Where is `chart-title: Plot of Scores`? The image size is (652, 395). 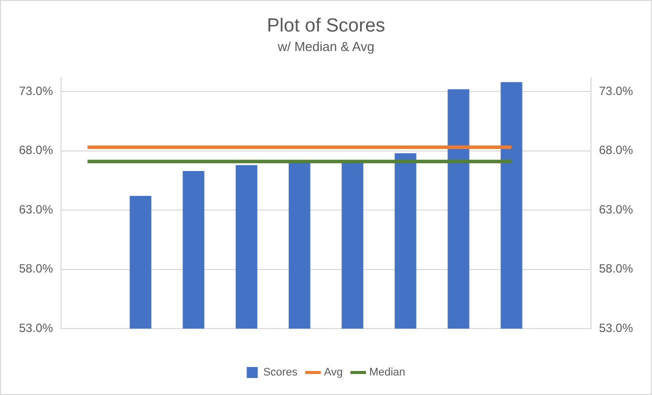
chart-title: Plot of Scores is located at coordinates (326, 26).